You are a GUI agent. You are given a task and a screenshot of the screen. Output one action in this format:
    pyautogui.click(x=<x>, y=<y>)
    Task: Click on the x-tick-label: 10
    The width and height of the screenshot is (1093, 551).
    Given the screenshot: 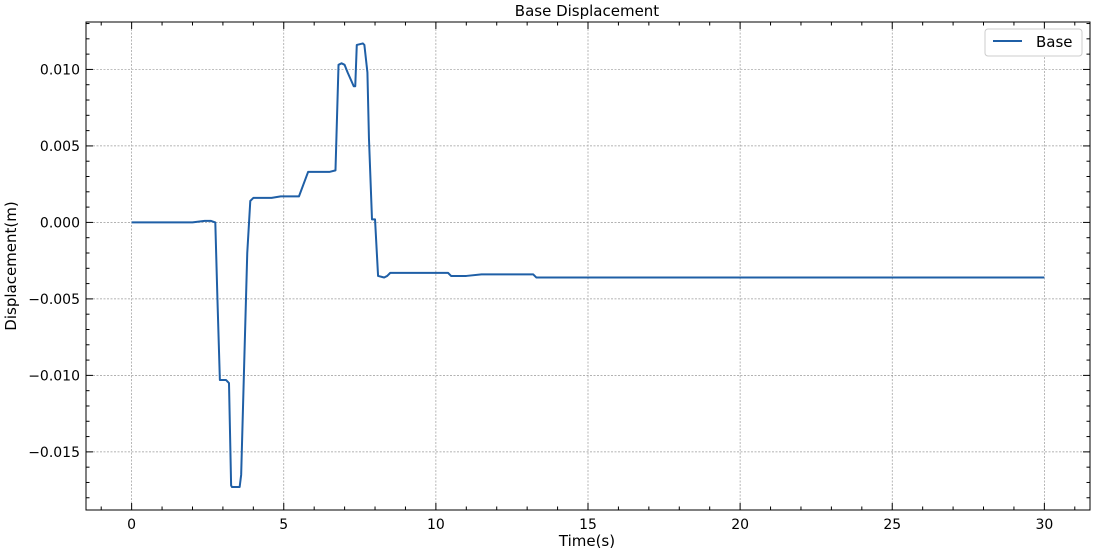 What is the action you would take?
    pyautogui.click(x=436, y=525)
    